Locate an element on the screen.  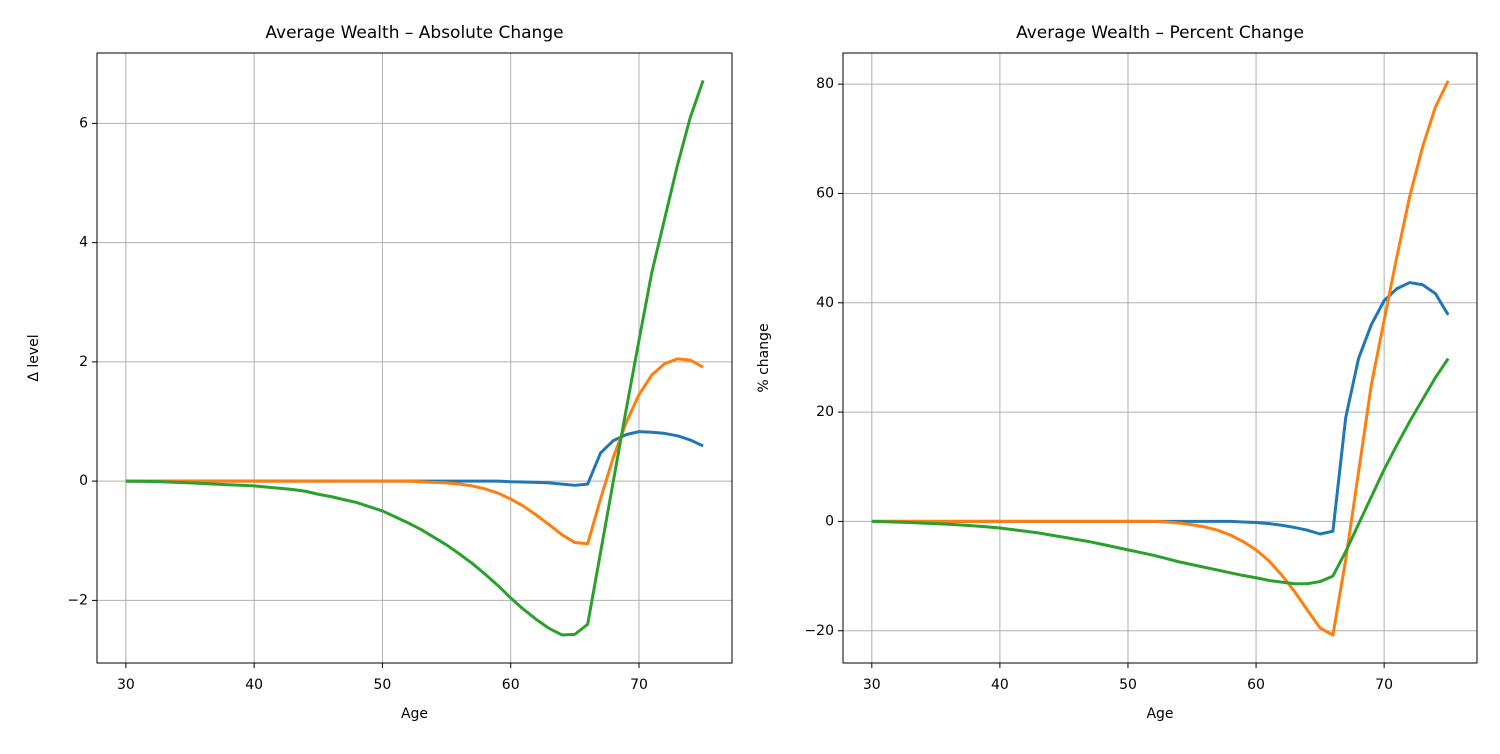
y-axis-label: Δ level is located at coordinates (34, 357).